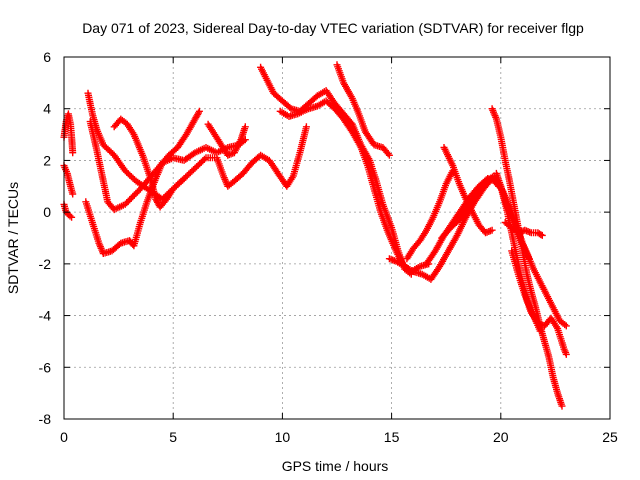  I want to click on y-tick-label: 4, so click(47, 109).